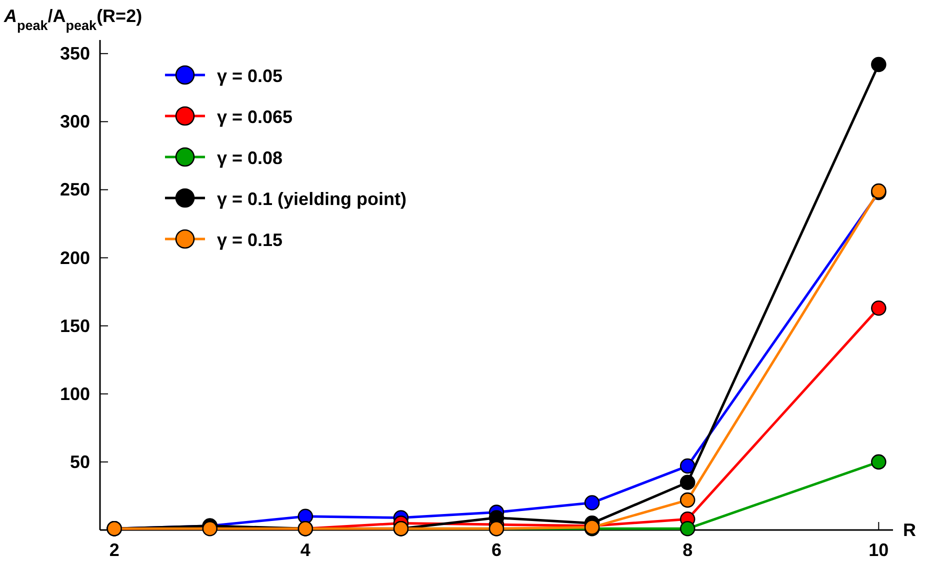  I want to click on y-tick-label: 300, so click(75, 122).